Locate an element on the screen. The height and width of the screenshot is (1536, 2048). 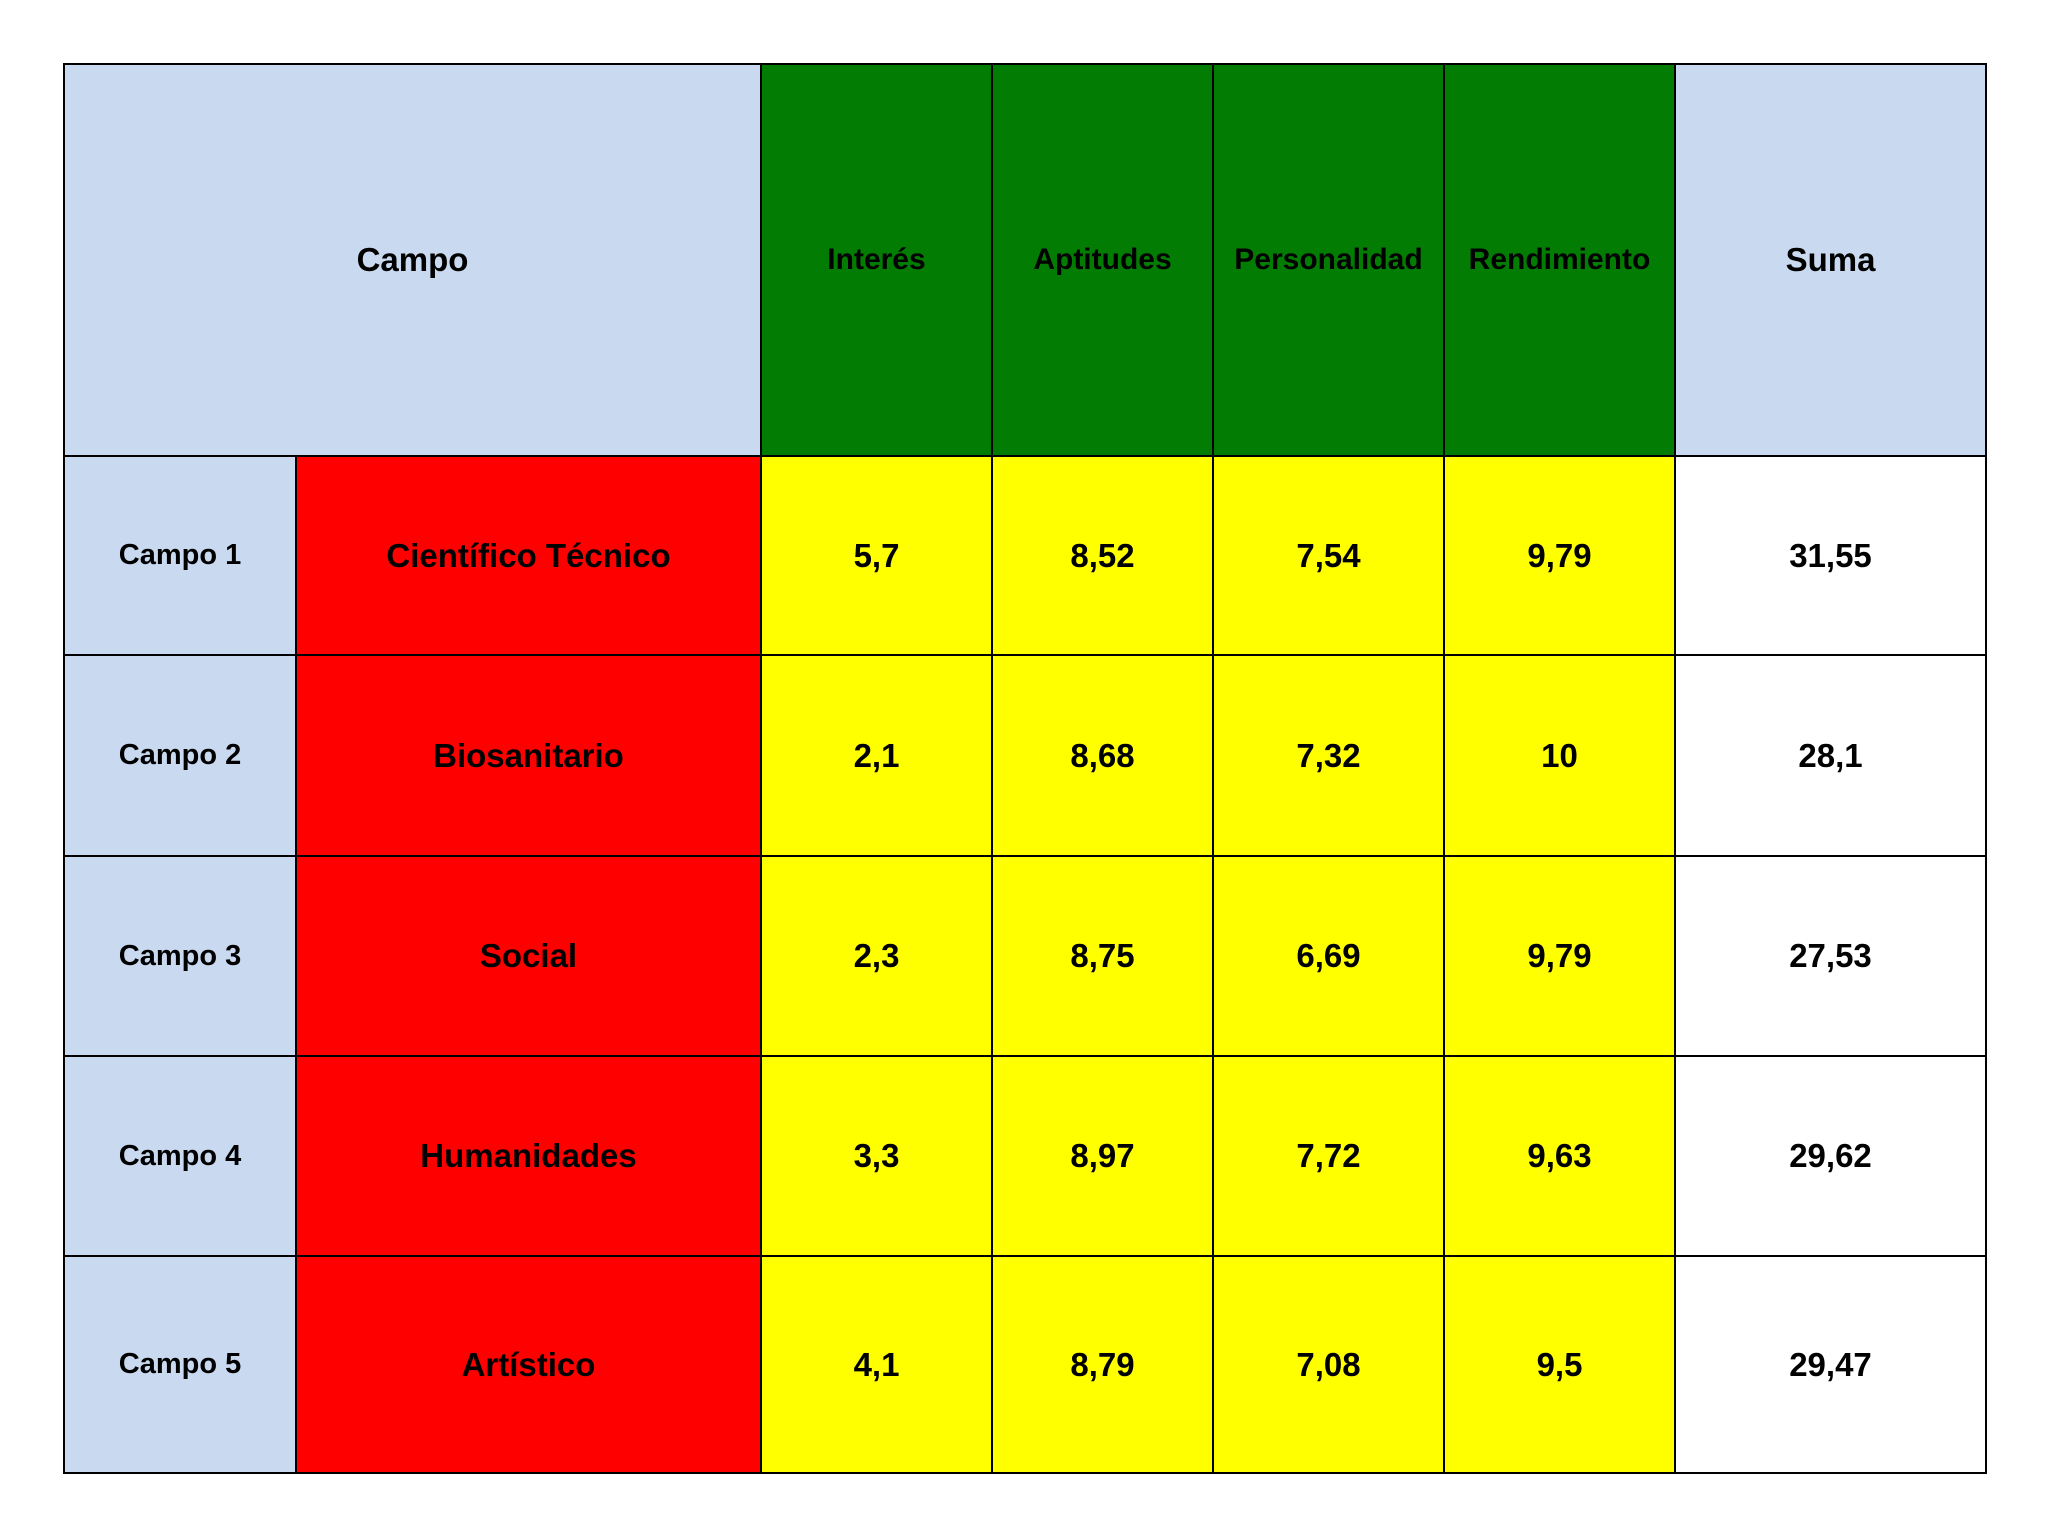
field-name: Social is located at coordinates (528, 956).